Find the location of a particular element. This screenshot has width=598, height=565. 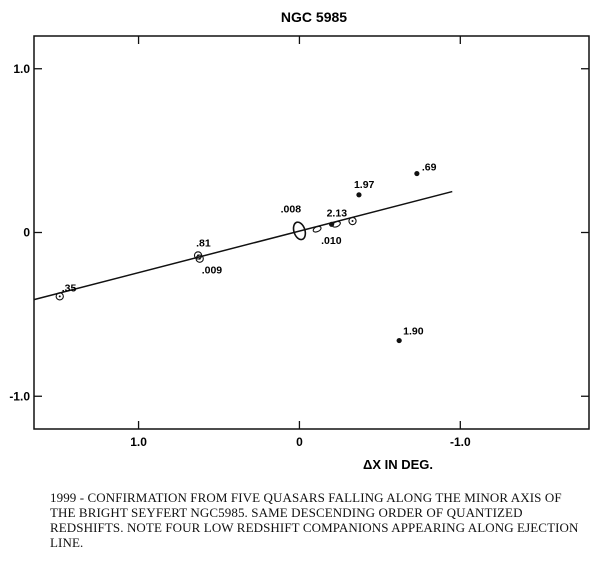

data-label: 1.97 is located at coordinates (364, 185).